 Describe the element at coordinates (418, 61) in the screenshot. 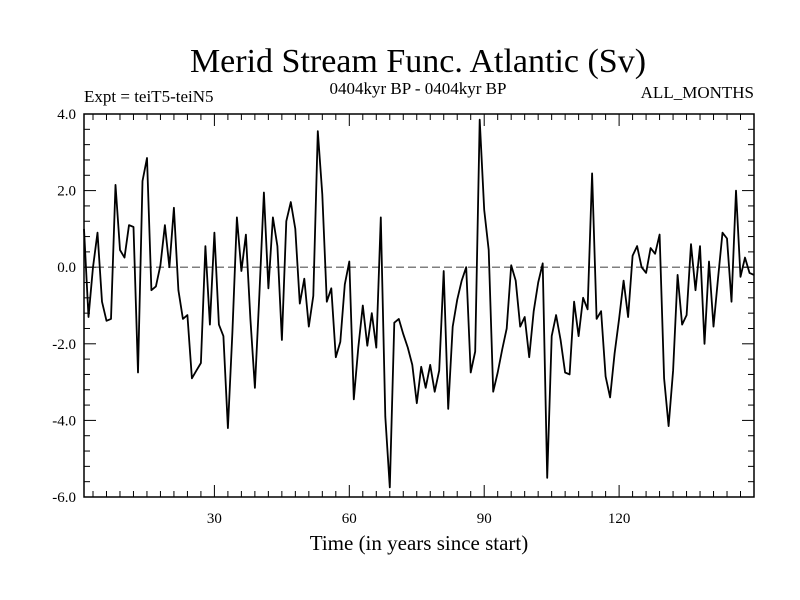

I see `chart-title: Merid Stream Func. Atlantic (Sv)` at that location.